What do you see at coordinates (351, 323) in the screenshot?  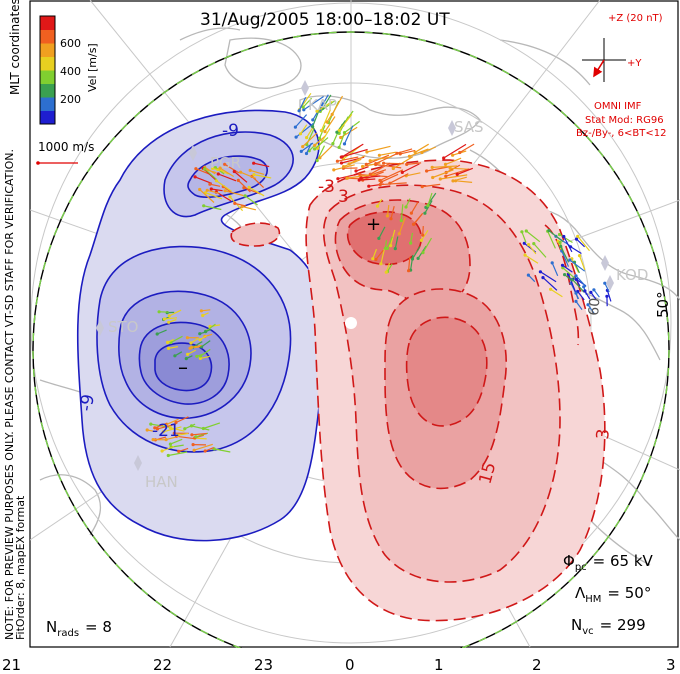 I see `magnetic-pole-marker` at bounding box center [351, 323].